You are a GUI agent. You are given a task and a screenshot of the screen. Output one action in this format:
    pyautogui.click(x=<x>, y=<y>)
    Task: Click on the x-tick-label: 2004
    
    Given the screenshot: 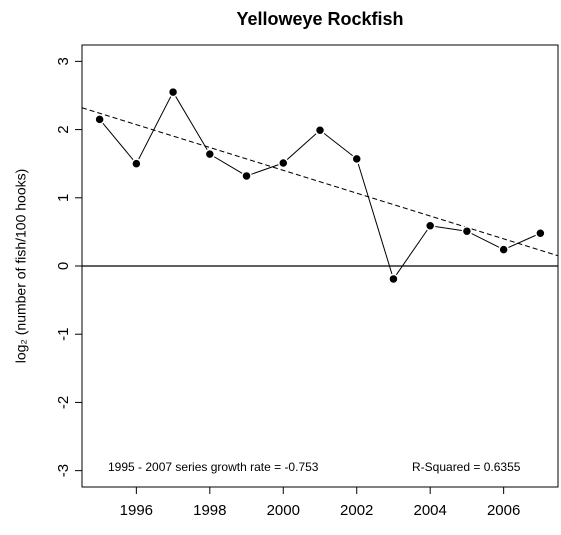 What is the action you would take?
    pyautogui.click(x=429, y=510)
    